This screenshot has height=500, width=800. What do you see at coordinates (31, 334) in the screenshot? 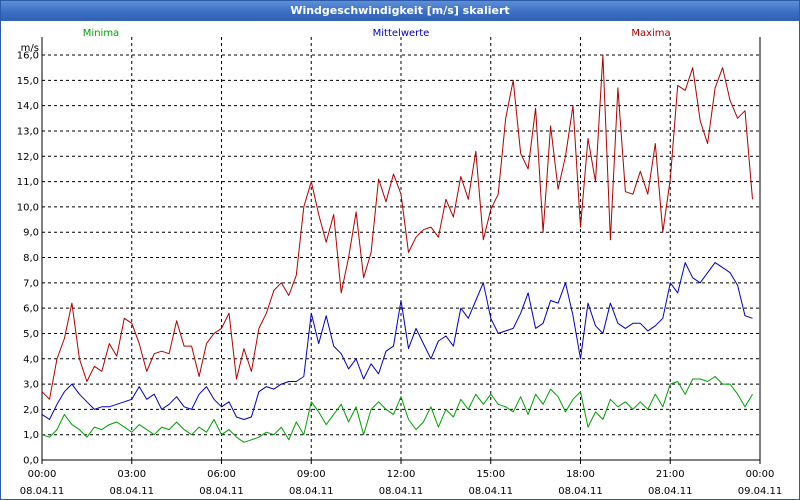
I see `y-tick-label: 5,0` at bounding box center [31, 334].